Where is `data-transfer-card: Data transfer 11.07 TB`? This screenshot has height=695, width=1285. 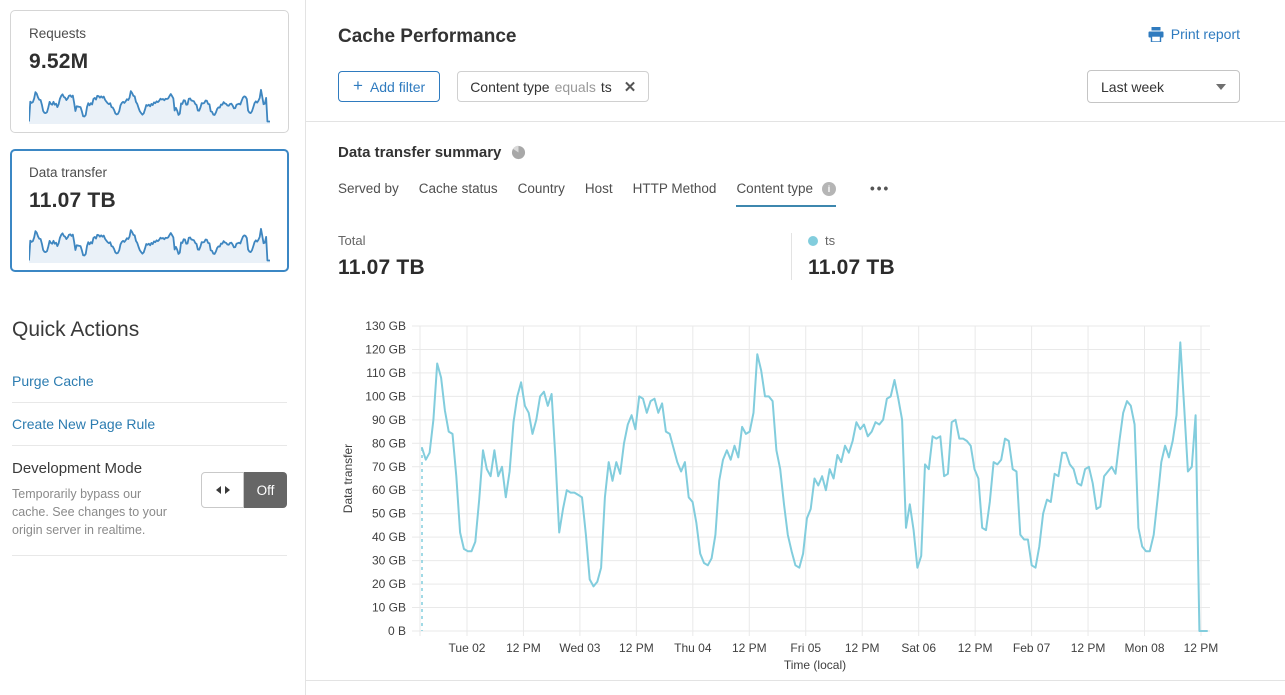
data-transfer-card: Data transfer 11.07 TB is located at coordinates (149, 210).